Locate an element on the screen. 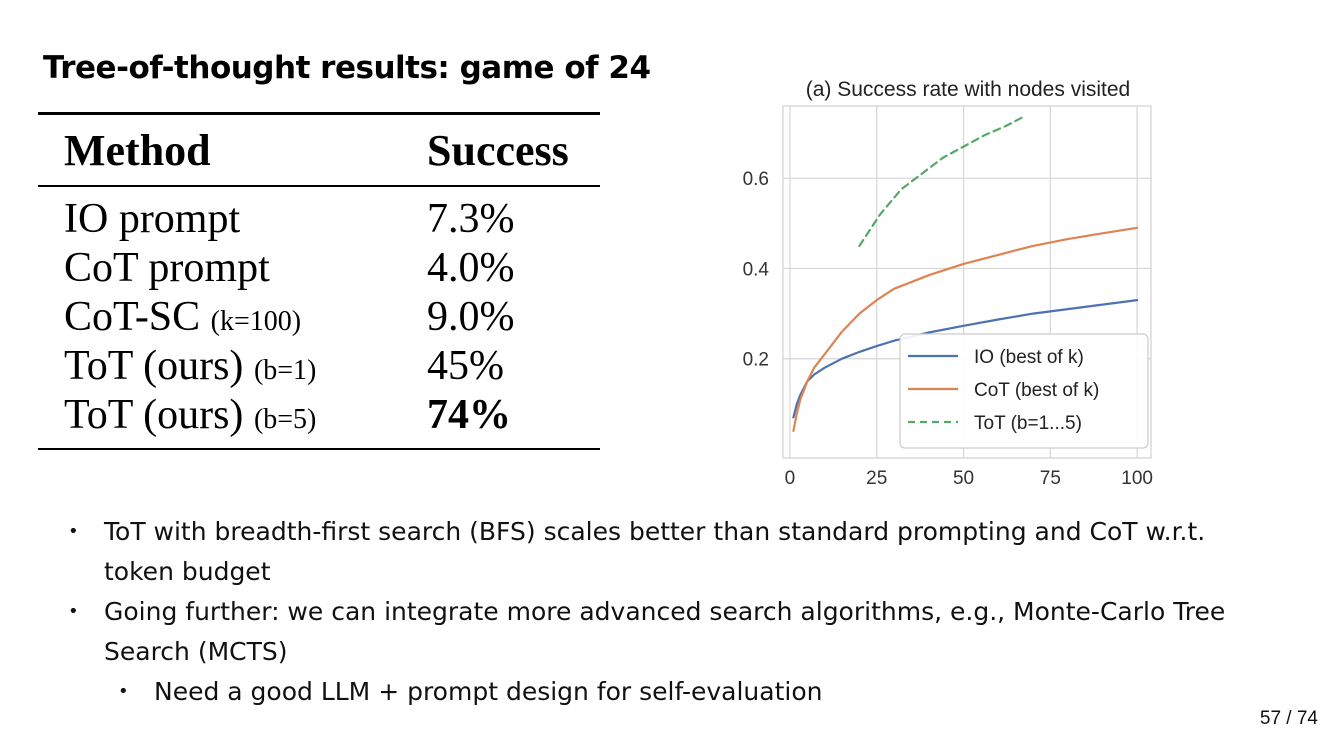  x-tick-label: 25 is located at coordinates (876, 478).